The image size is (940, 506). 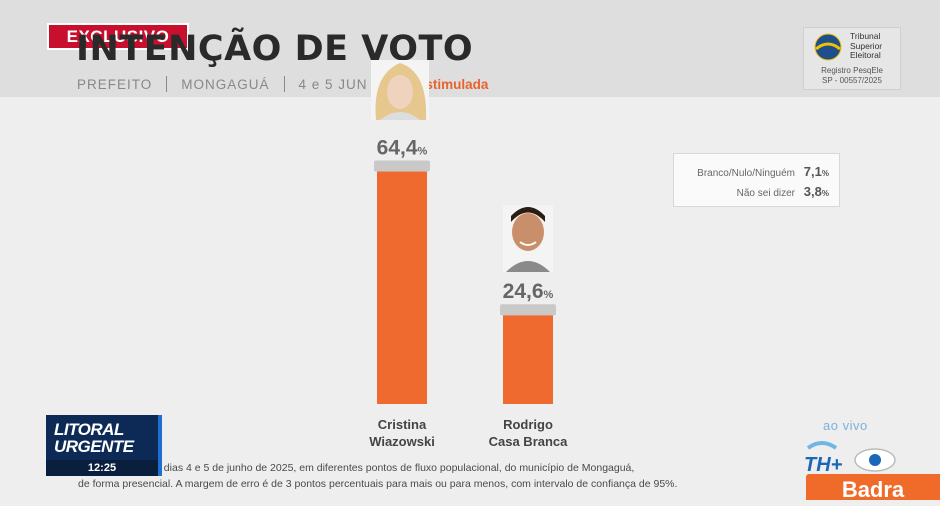 I want to click on other-answer-value: 7,1%, so click(x=812, y=171).